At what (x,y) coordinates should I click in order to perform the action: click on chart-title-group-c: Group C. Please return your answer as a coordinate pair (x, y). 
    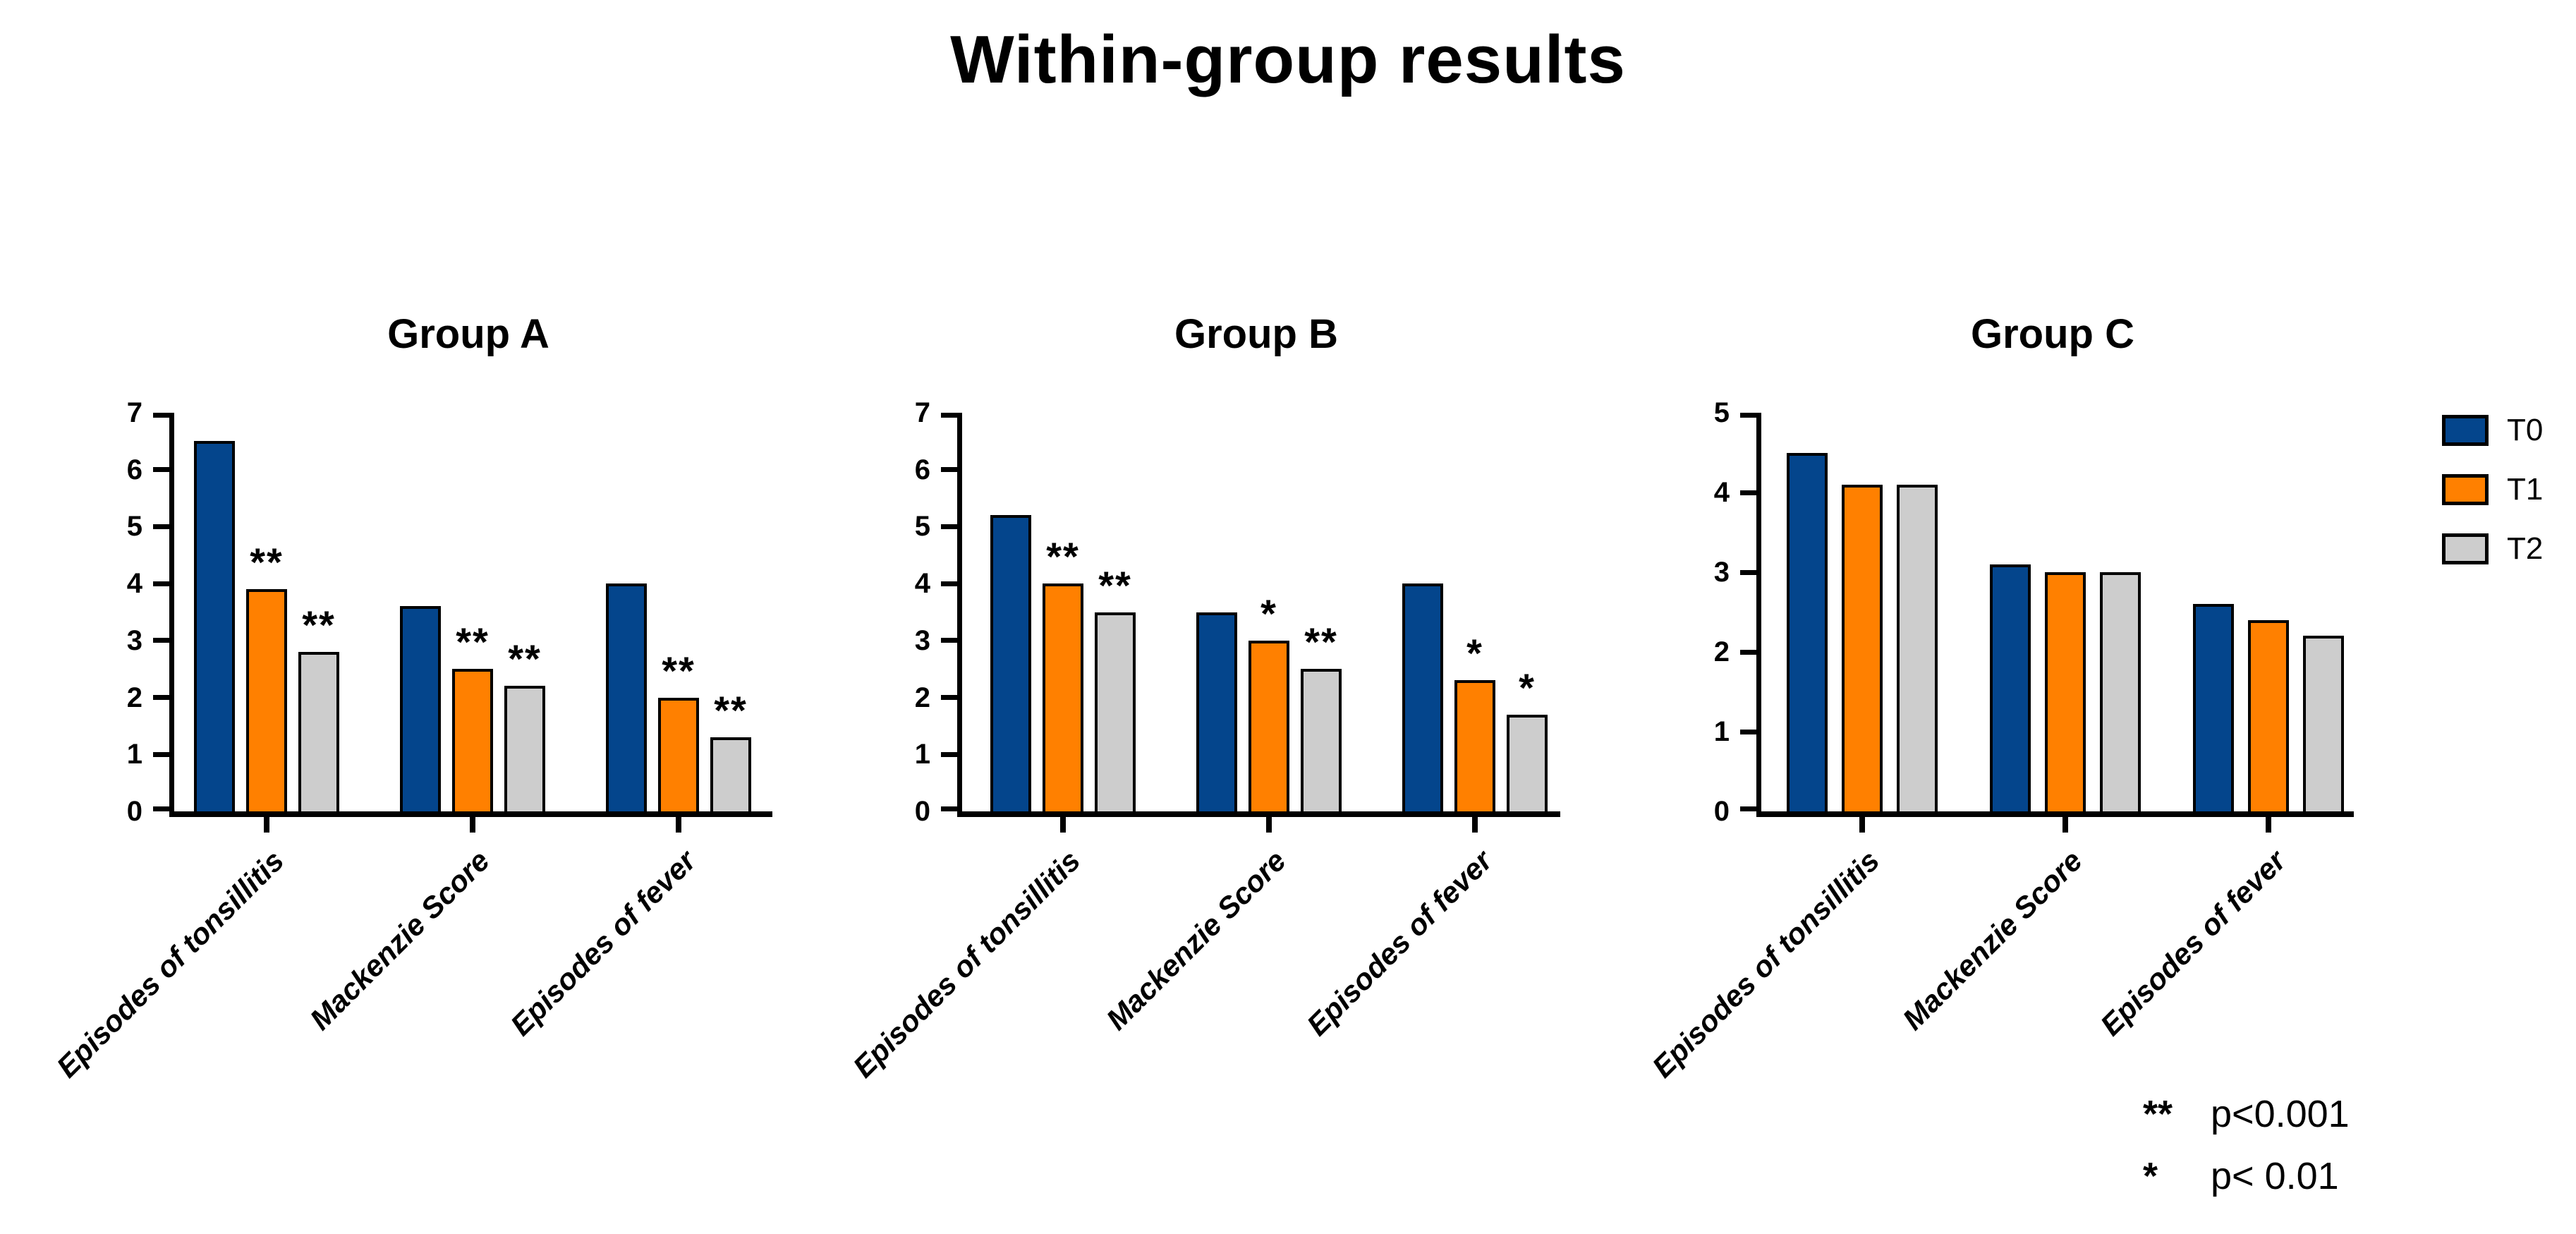
    Looking at the image, I should click on (2052, 334).